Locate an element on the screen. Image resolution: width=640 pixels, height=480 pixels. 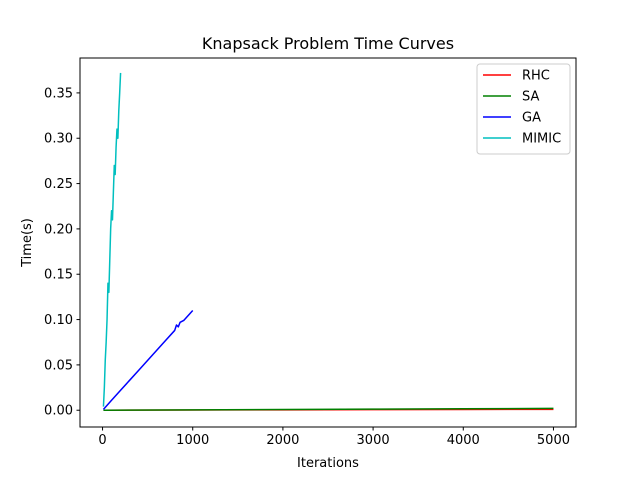
legend-frame is located at coordinates (523, 109).